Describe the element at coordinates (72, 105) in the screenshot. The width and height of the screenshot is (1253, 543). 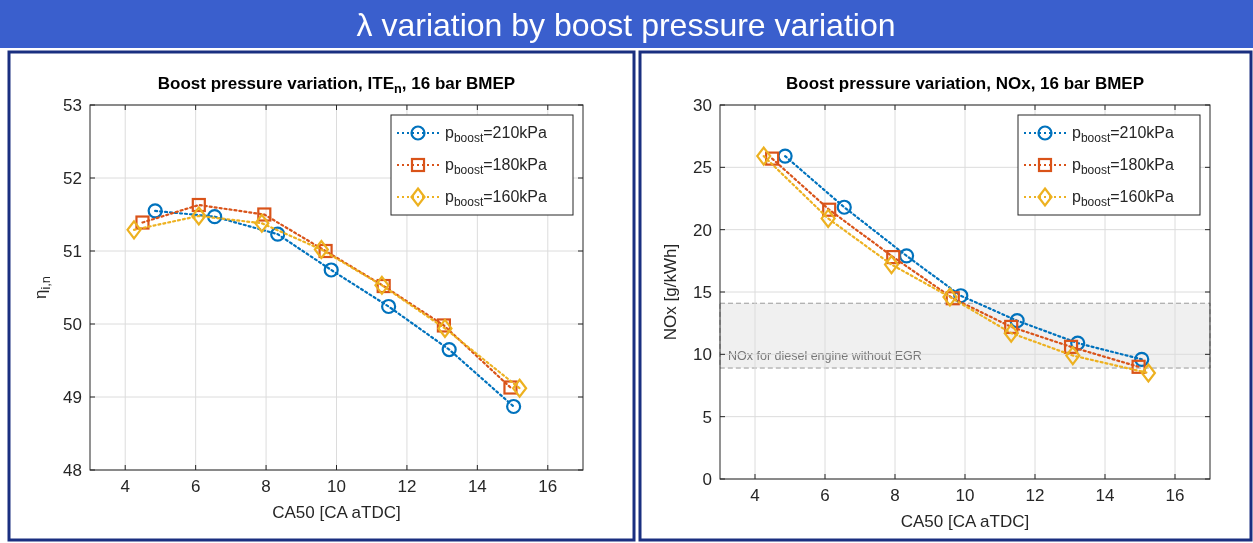
I see `y-tick-label: 53` at that location.